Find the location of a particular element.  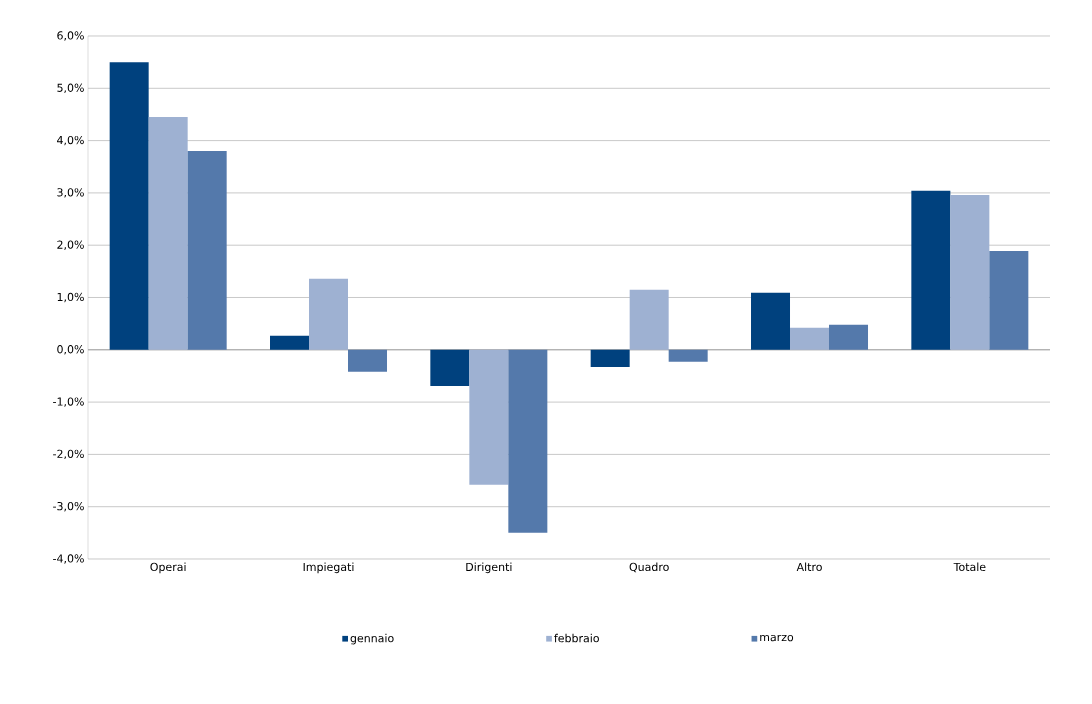

y-tick-label: 5,0% is located at coordinates (70, 88).